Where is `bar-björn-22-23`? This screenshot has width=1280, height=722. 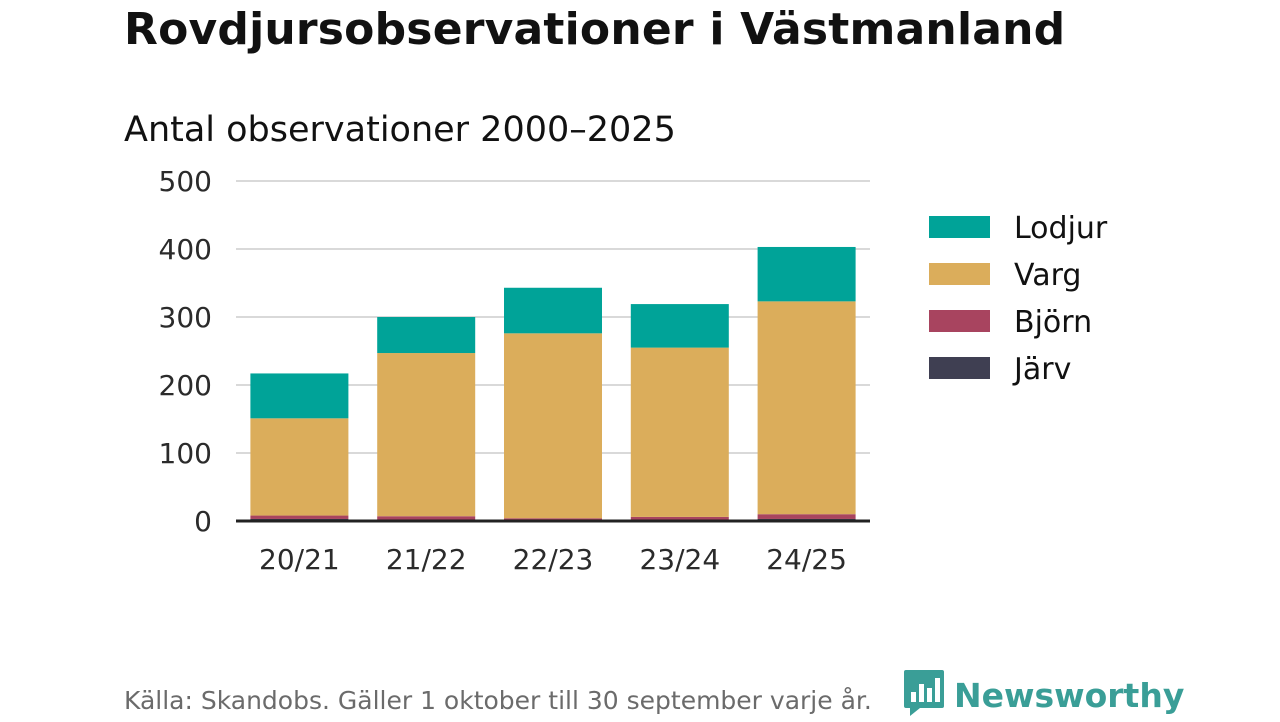 bar-björn-22-23 is located at coordinates (553, 519).